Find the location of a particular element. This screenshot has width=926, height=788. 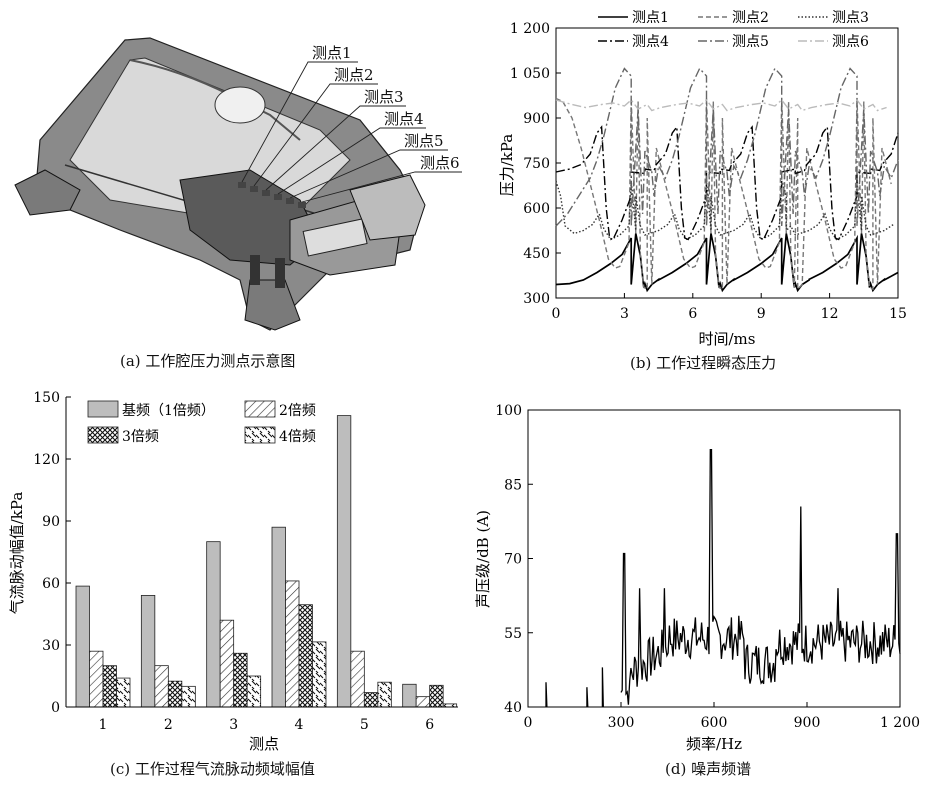

point-label-6: 测点6 is located at coordinates (440, 163).